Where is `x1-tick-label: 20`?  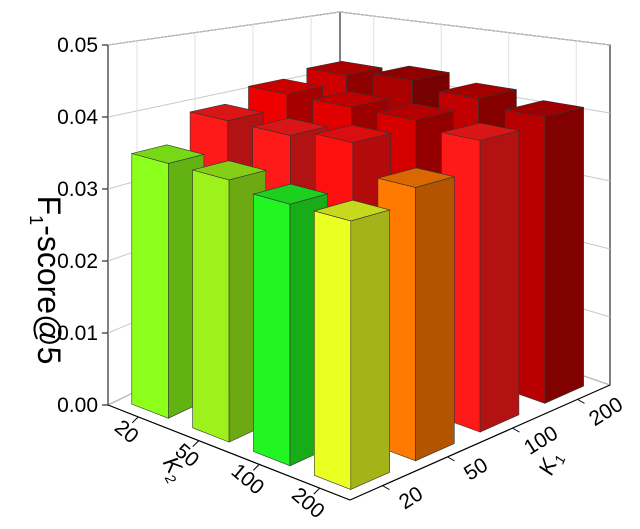 x1-tick-label: 20 is located at coordinates (411, 498).